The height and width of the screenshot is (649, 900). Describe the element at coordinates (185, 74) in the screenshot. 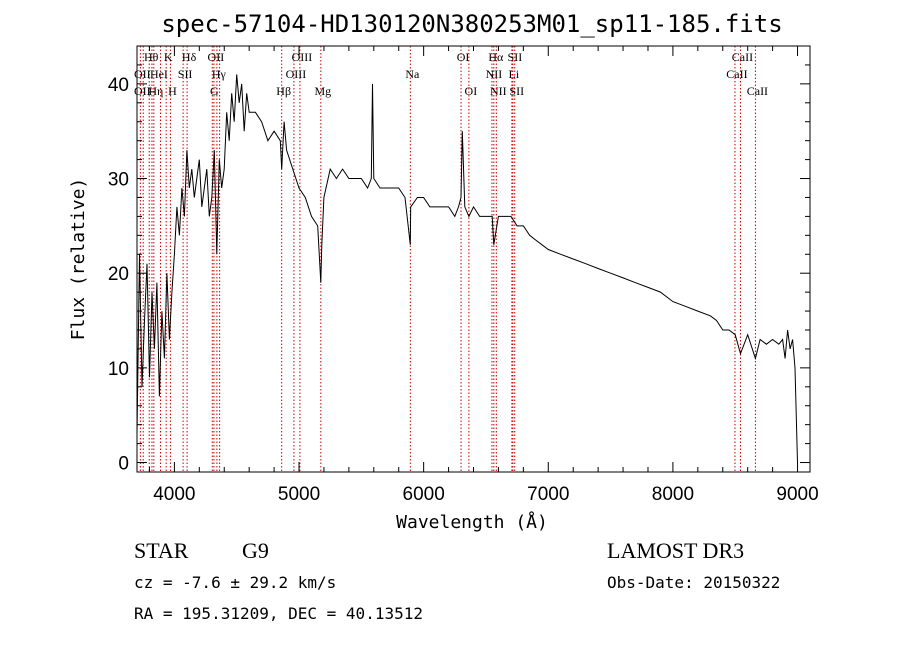

I see `marker-label-11: SII` at that location.